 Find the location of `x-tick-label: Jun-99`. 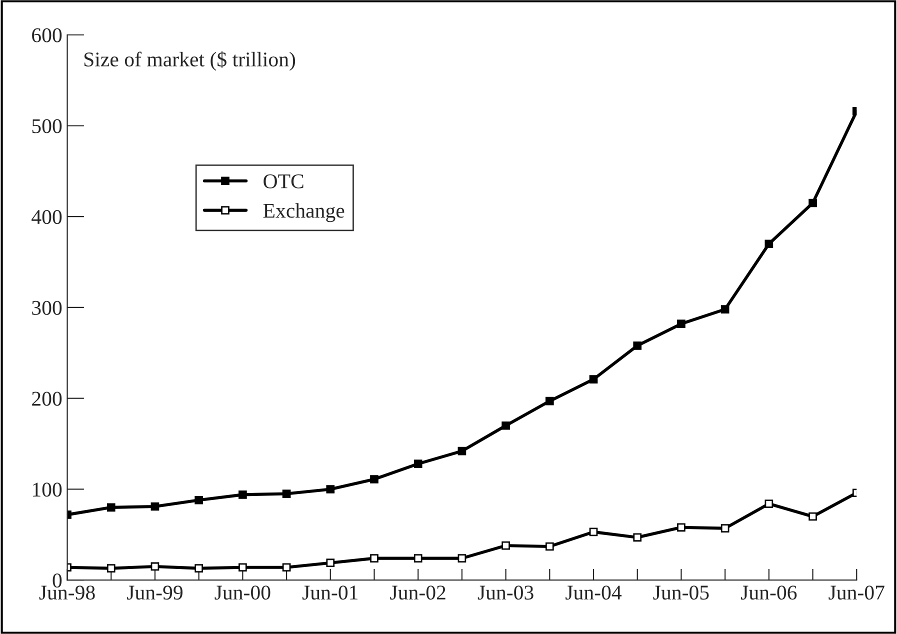

x-tick-label: Jun-99 is located at coordinates (154, 593).